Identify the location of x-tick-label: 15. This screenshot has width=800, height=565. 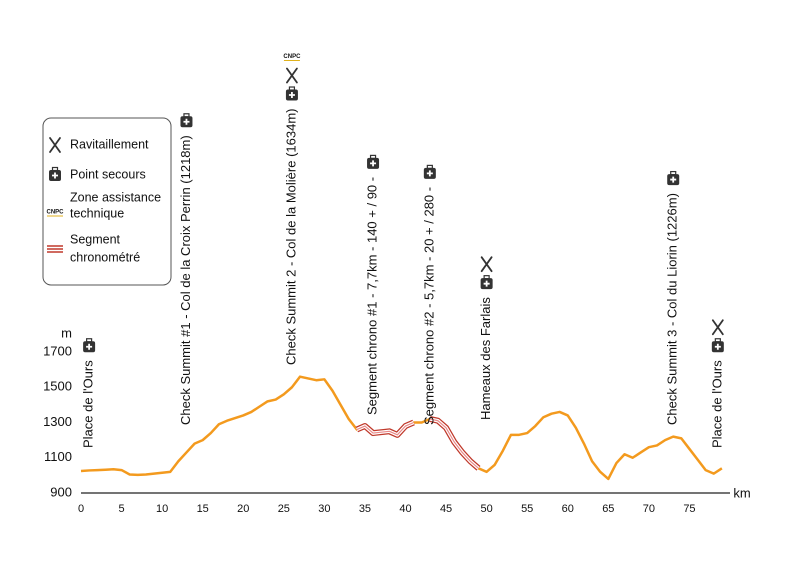
(203, 509).